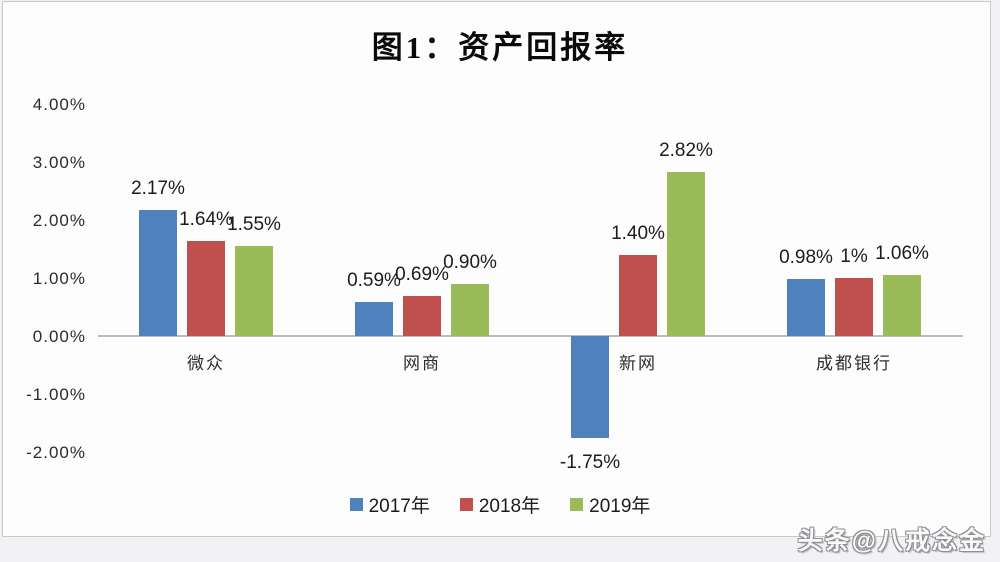  What do you see at coordinates (902, 305) in the screenshot?
I see `bar-2019年-成都银行` at bounding box center [902, 305].